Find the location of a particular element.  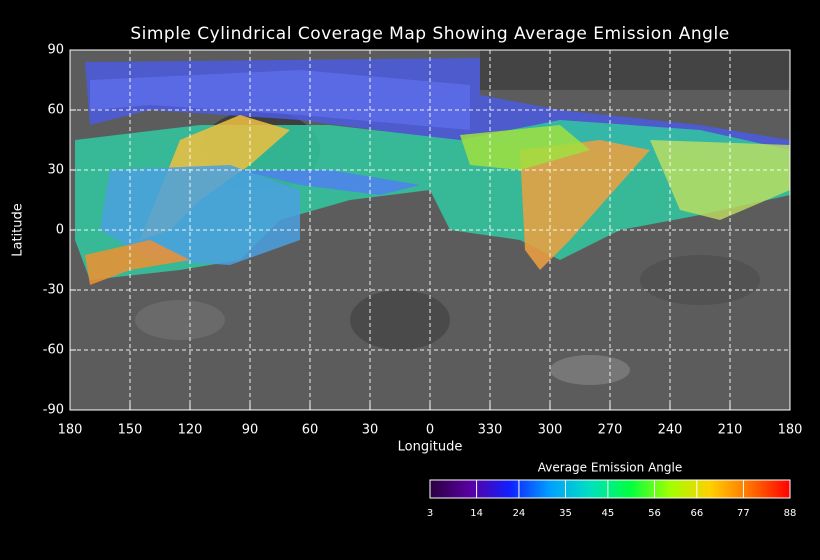

colorbar-title: Average Emission Angle is located at coordinates (610, 468).